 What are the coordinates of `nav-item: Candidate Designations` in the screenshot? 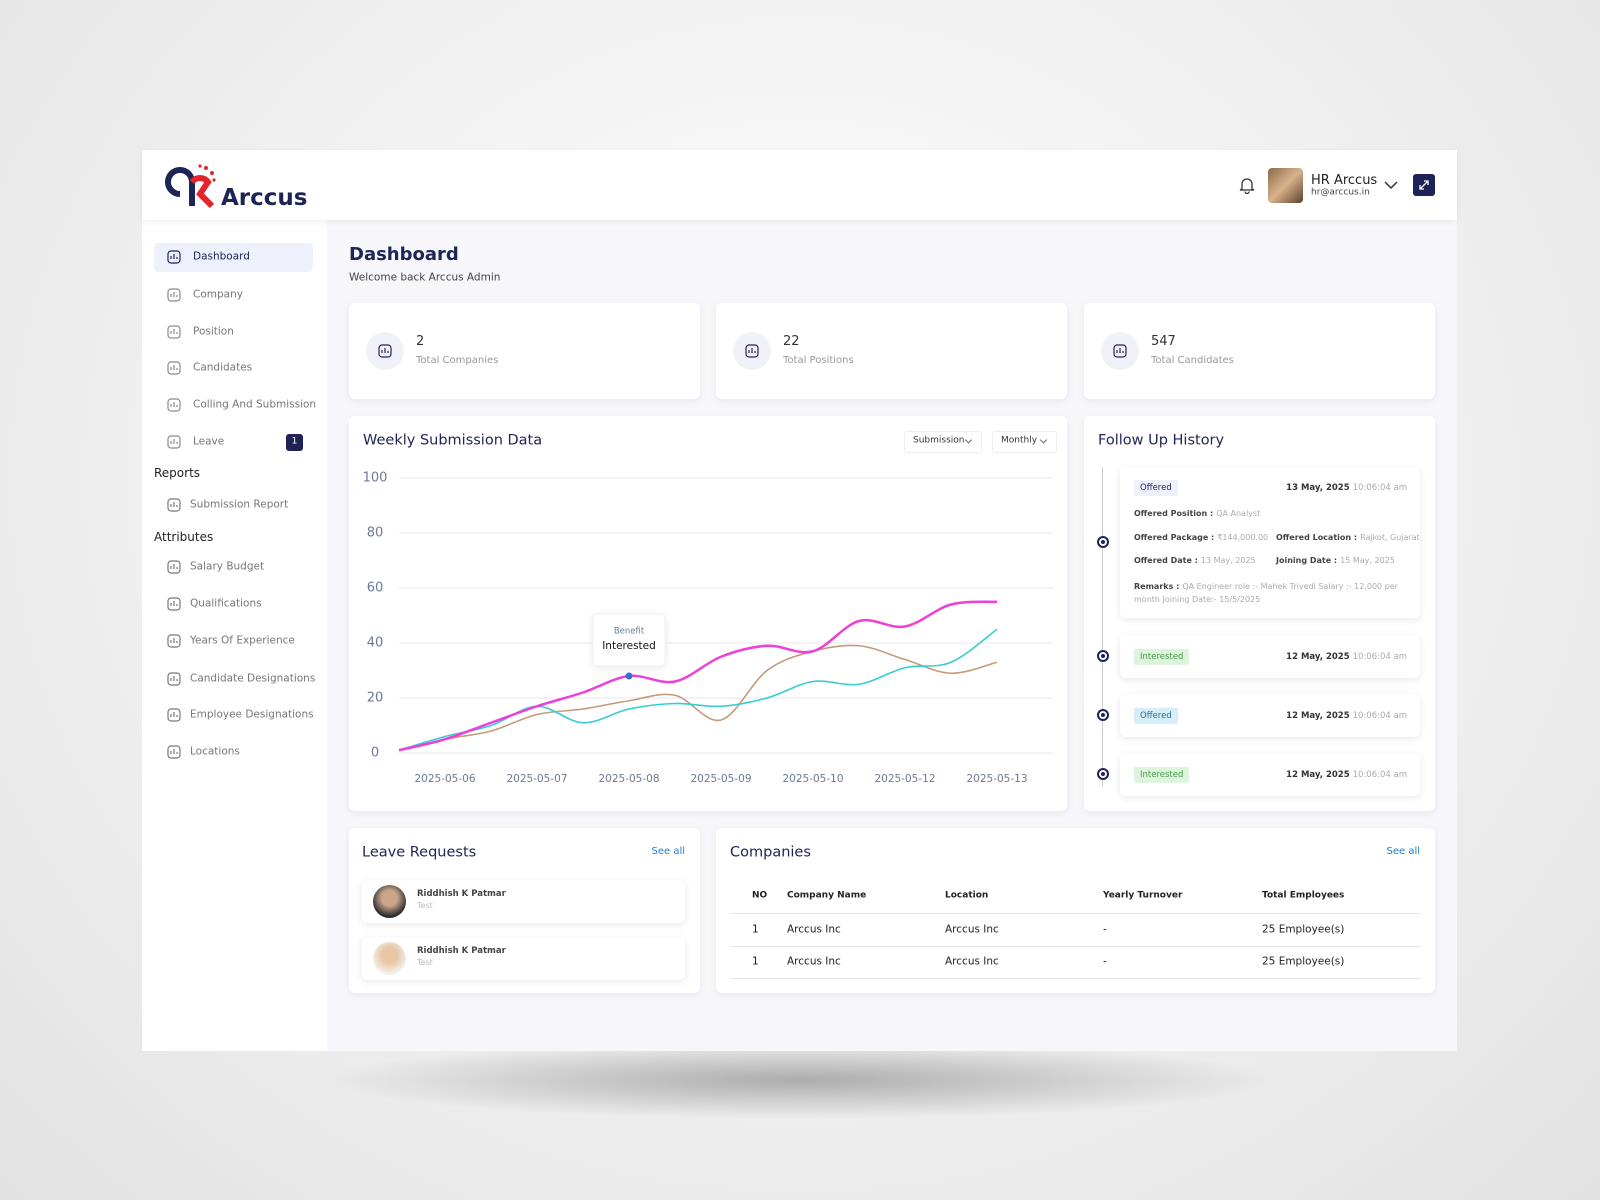 It's located at (253, 678).